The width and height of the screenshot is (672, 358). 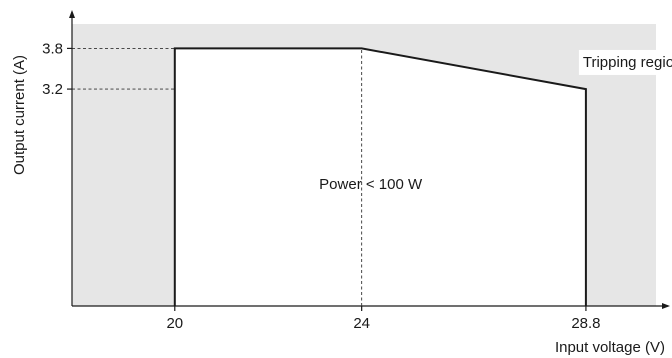 I want to click on x-ticks, so click(x=380, y=308).